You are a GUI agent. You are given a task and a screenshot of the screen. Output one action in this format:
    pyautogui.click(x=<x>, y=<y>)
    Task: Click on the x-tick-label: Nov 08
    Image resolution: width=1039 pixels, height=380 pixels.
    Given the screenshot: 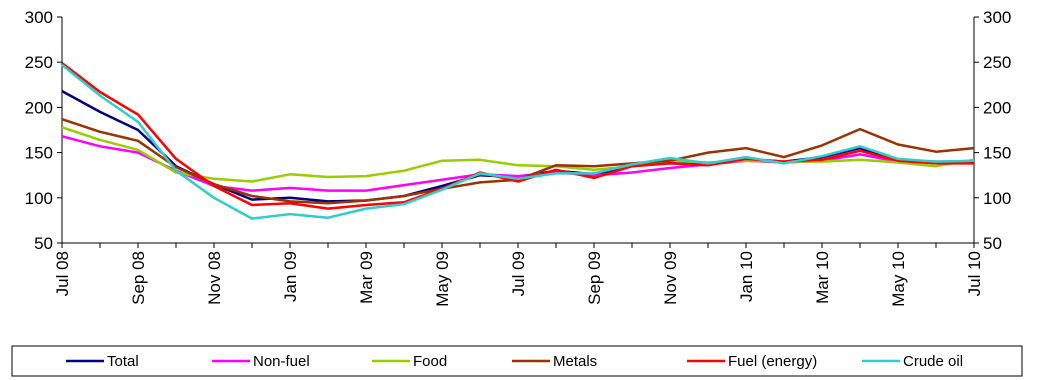 What is the action you would take?
    pyautogui.click(x=214, y=278)
    